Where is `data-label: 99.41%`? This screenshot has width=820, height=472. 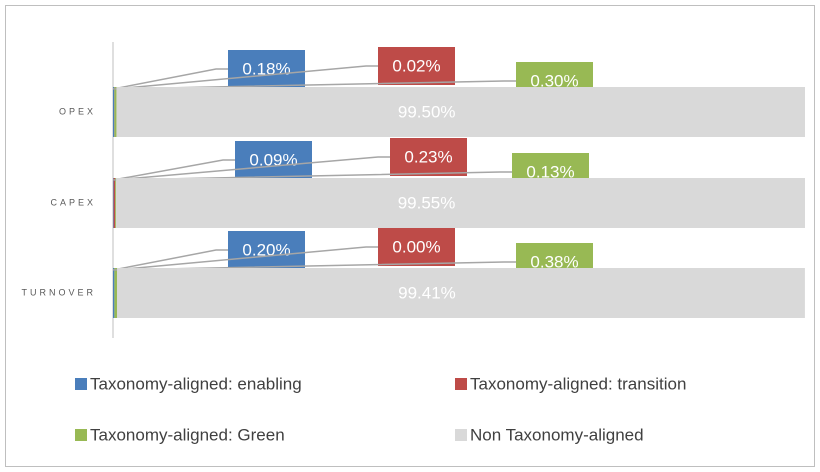 data-label: 99.41% is located at coordinates (427, 292).